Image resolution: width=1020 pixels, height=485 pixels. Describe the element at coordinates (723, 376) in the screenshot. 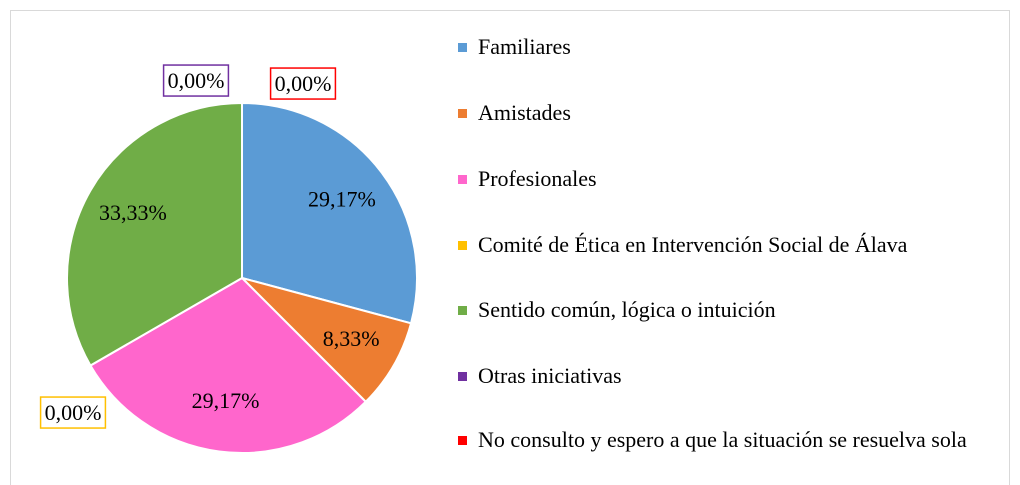

I see `legend-item: Otras iniciativas` at that location.